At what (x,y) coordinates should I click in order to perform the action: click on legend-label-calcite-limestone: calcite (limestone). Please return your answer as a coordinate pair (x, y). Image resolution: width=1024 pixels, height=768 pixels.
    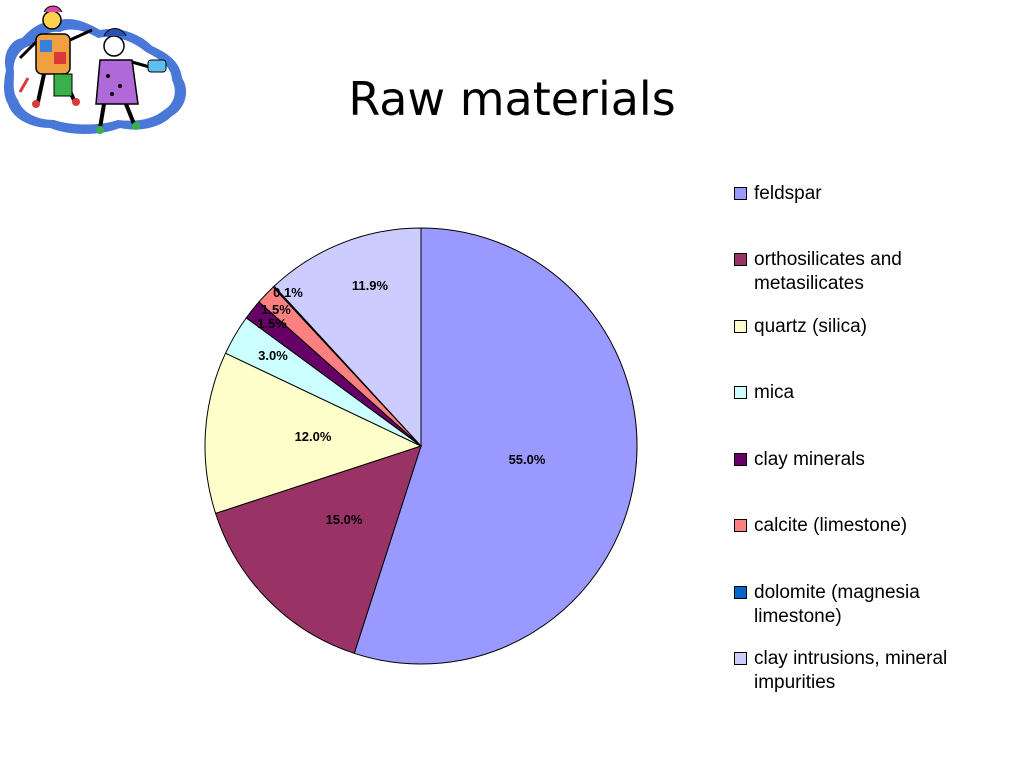
    Looking at the image, I should click on (831, 525).